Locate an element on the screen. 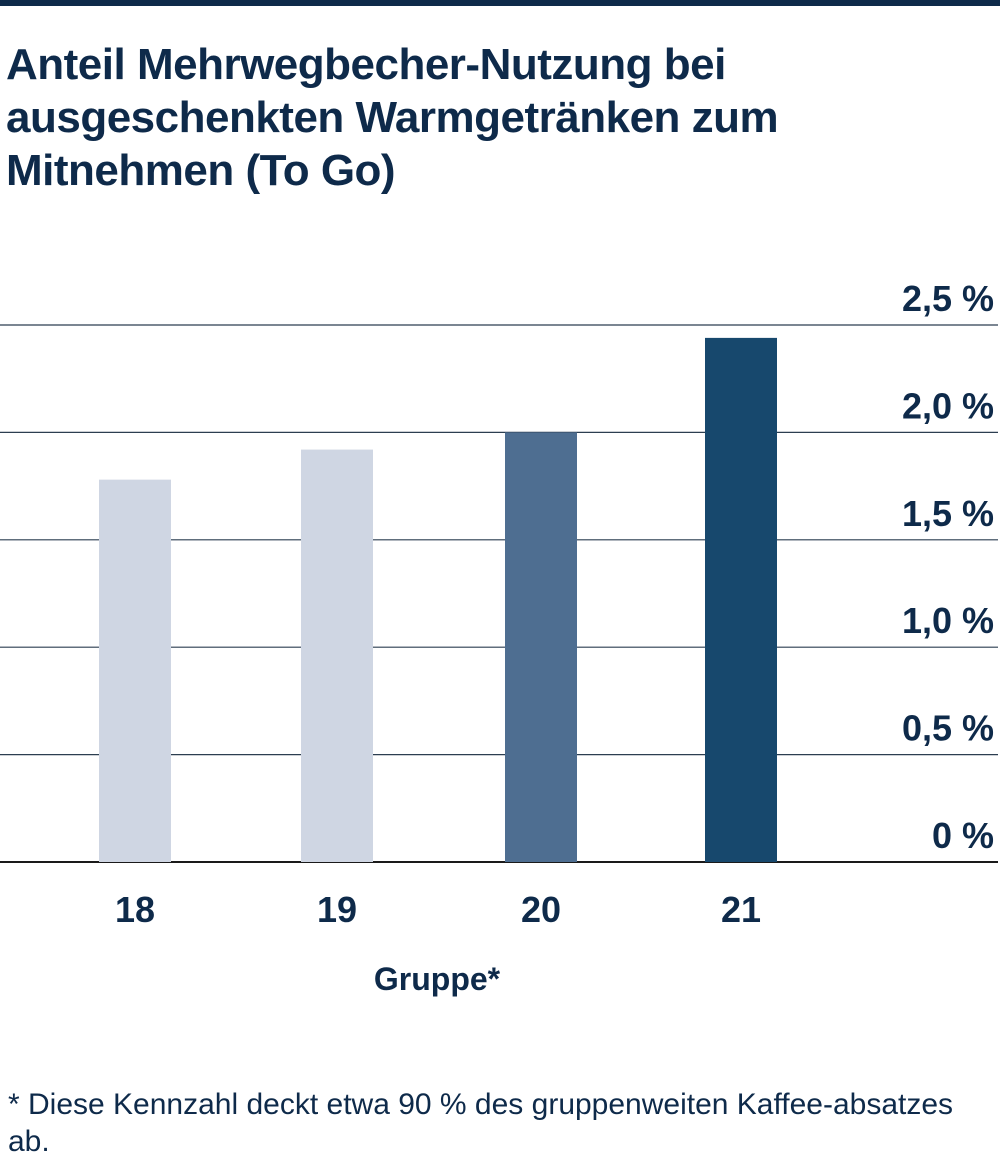 The image size is (1000, 1171). y-tick-label: 0 % is located at coordinates (963, 835).